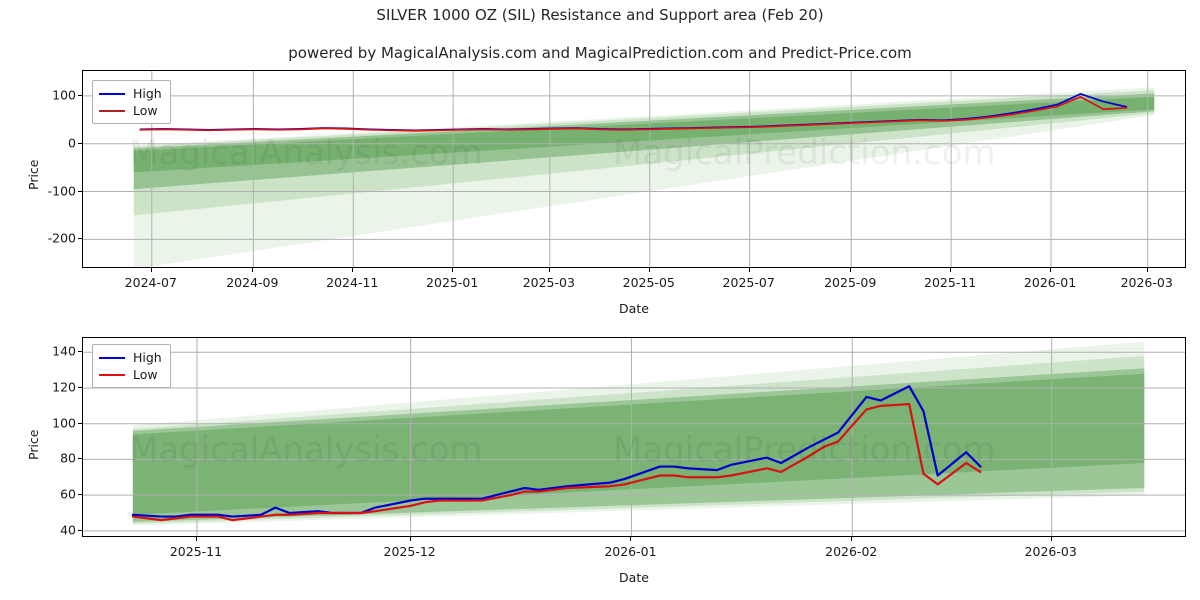 This screenshot has height=600, width=1200. I want to click on legend-row-high: High, so click(130, 93).